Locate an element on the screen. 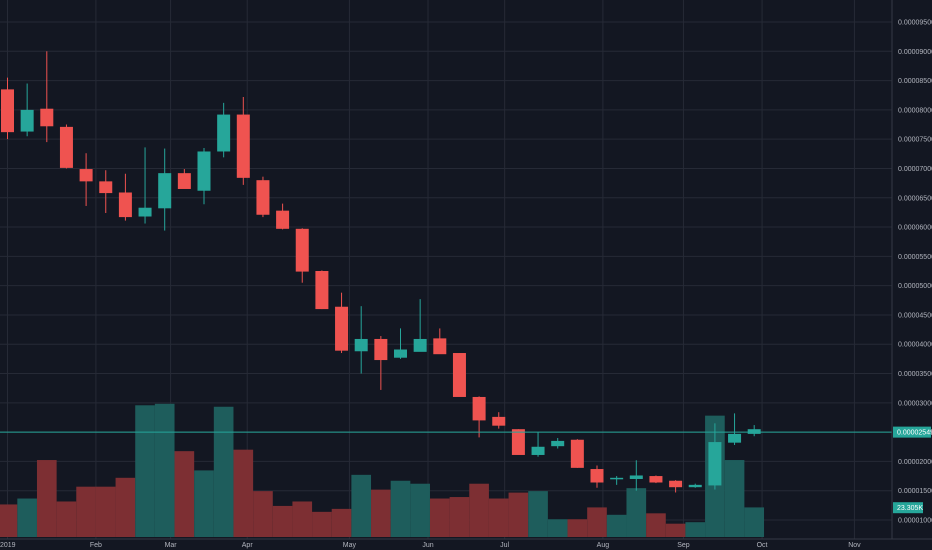 The image size is (932, 550). time-tick-label: Nov is located at coordinates (854, 545).